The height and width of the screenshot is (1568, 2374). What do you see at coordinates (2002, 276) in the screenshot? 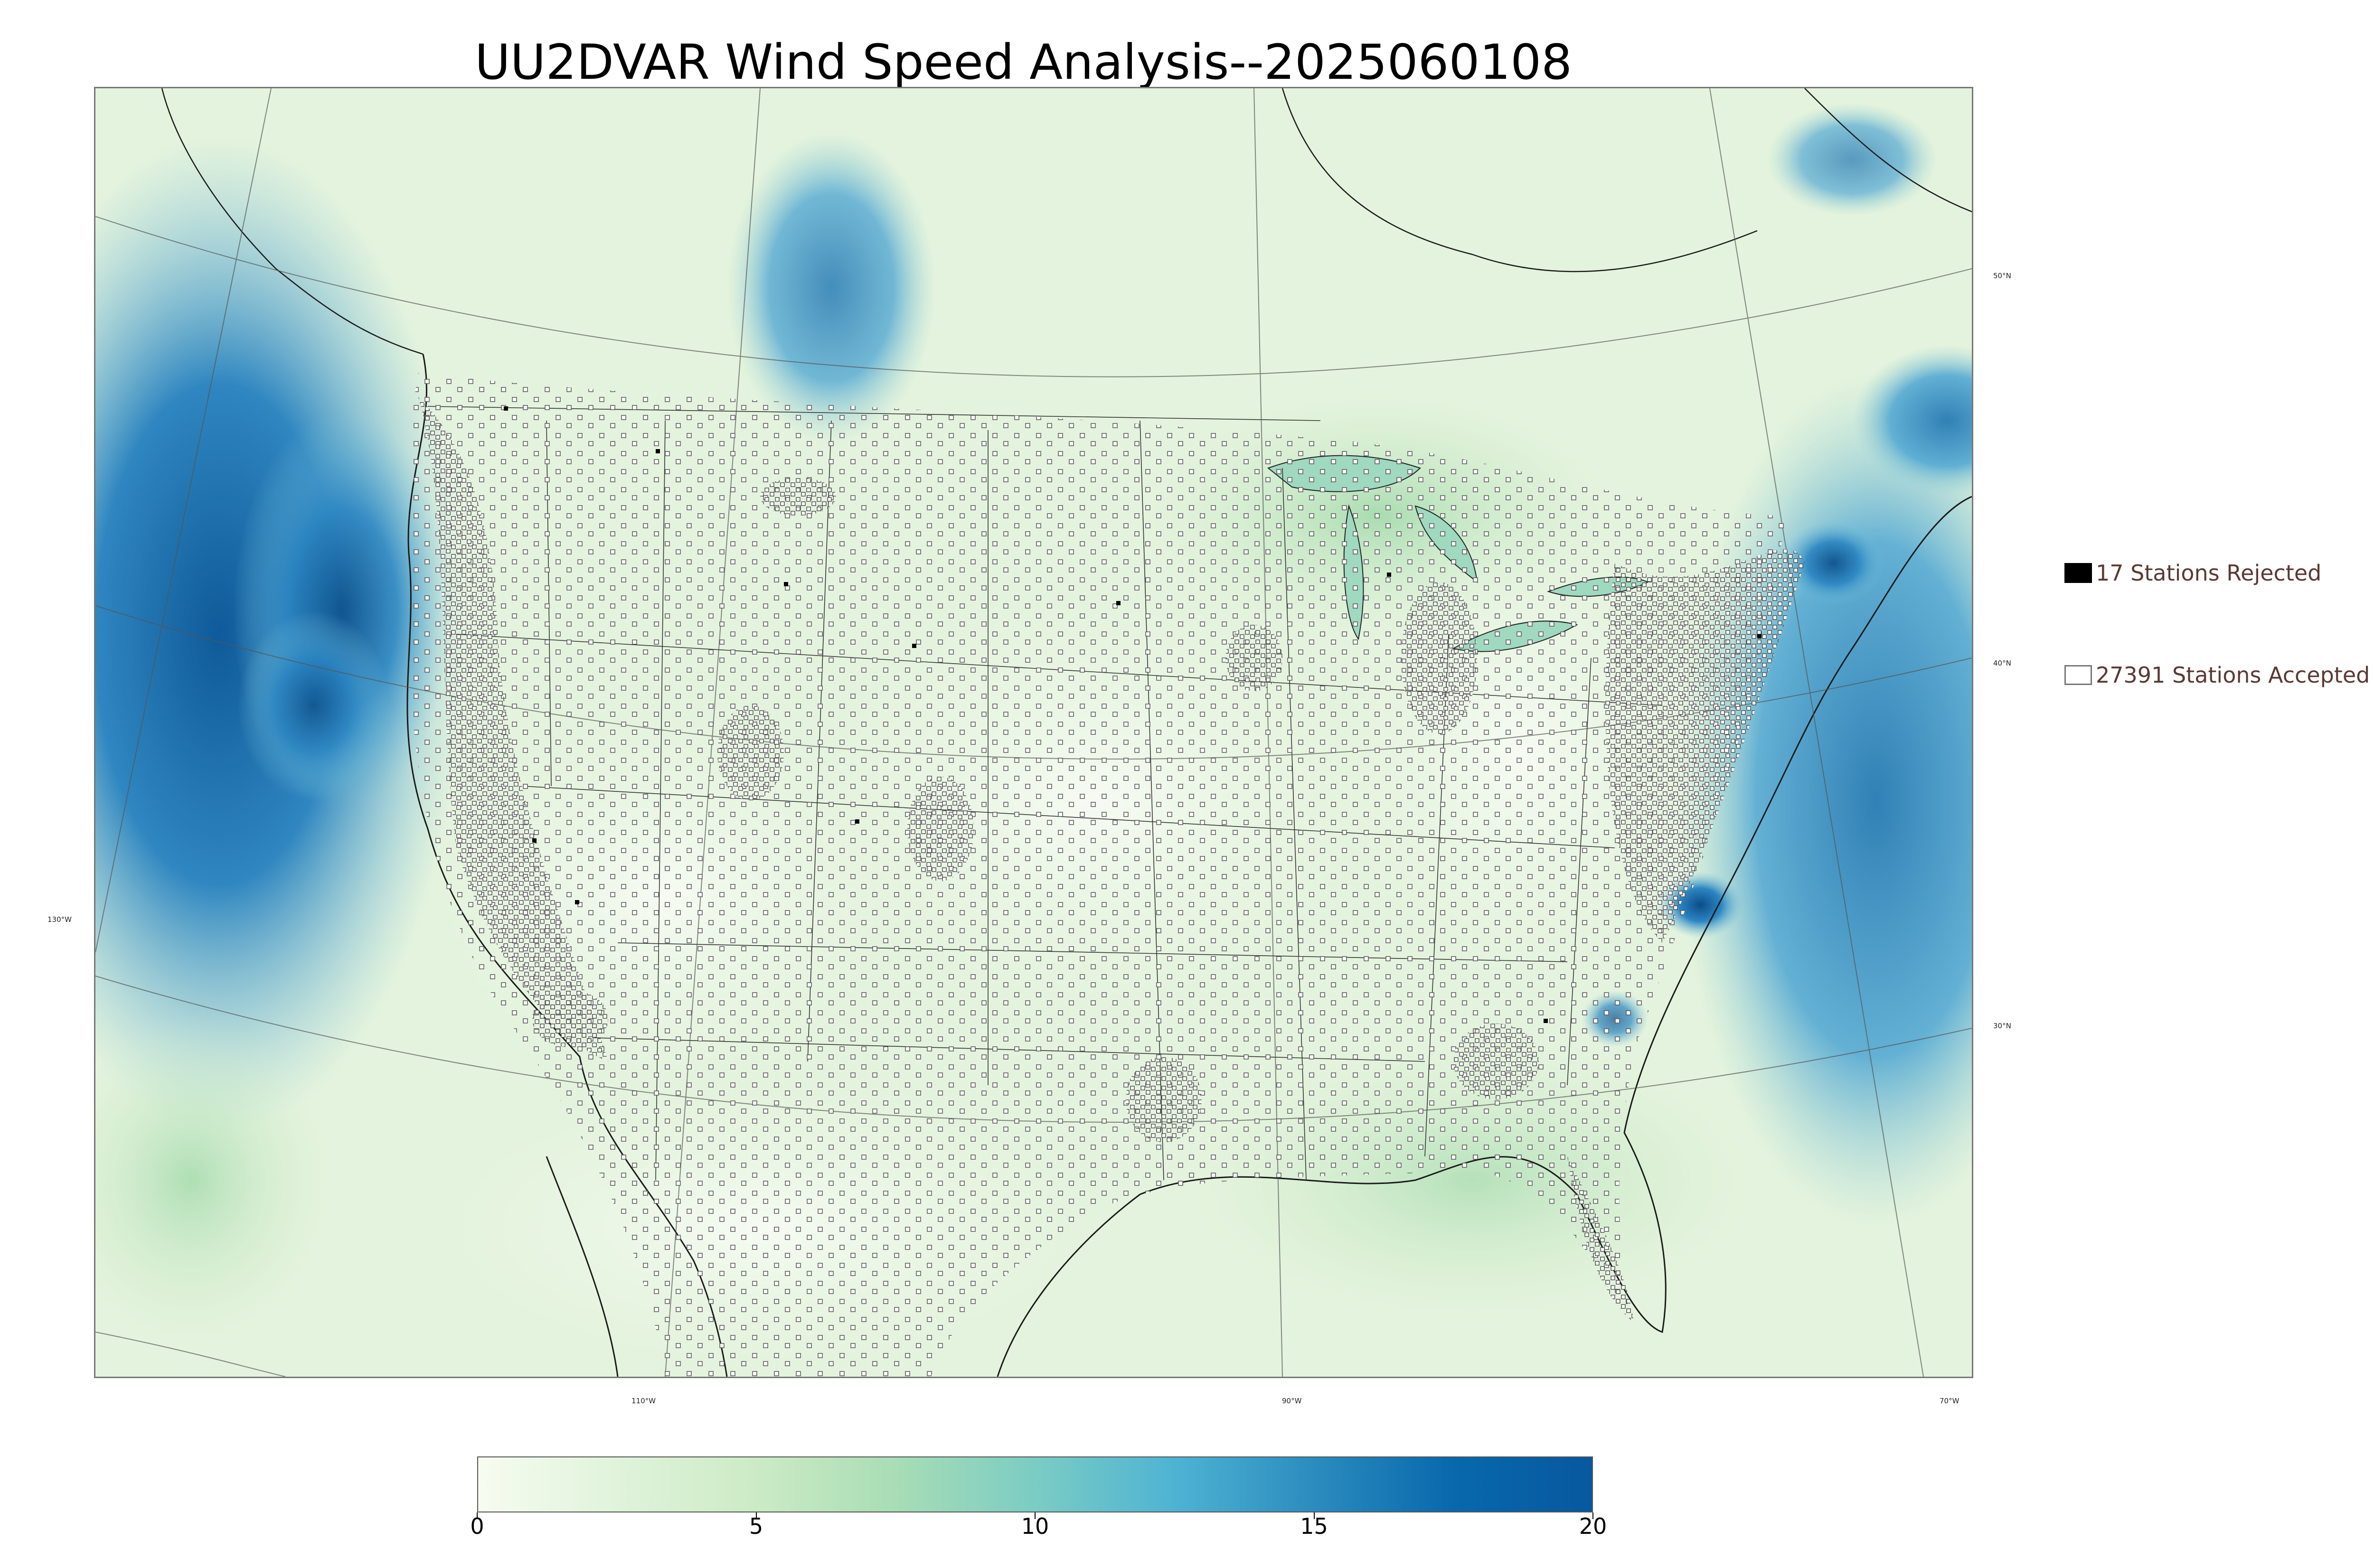
I see `lat-label-50n: 50°N` at bounding box center [2002, 276].